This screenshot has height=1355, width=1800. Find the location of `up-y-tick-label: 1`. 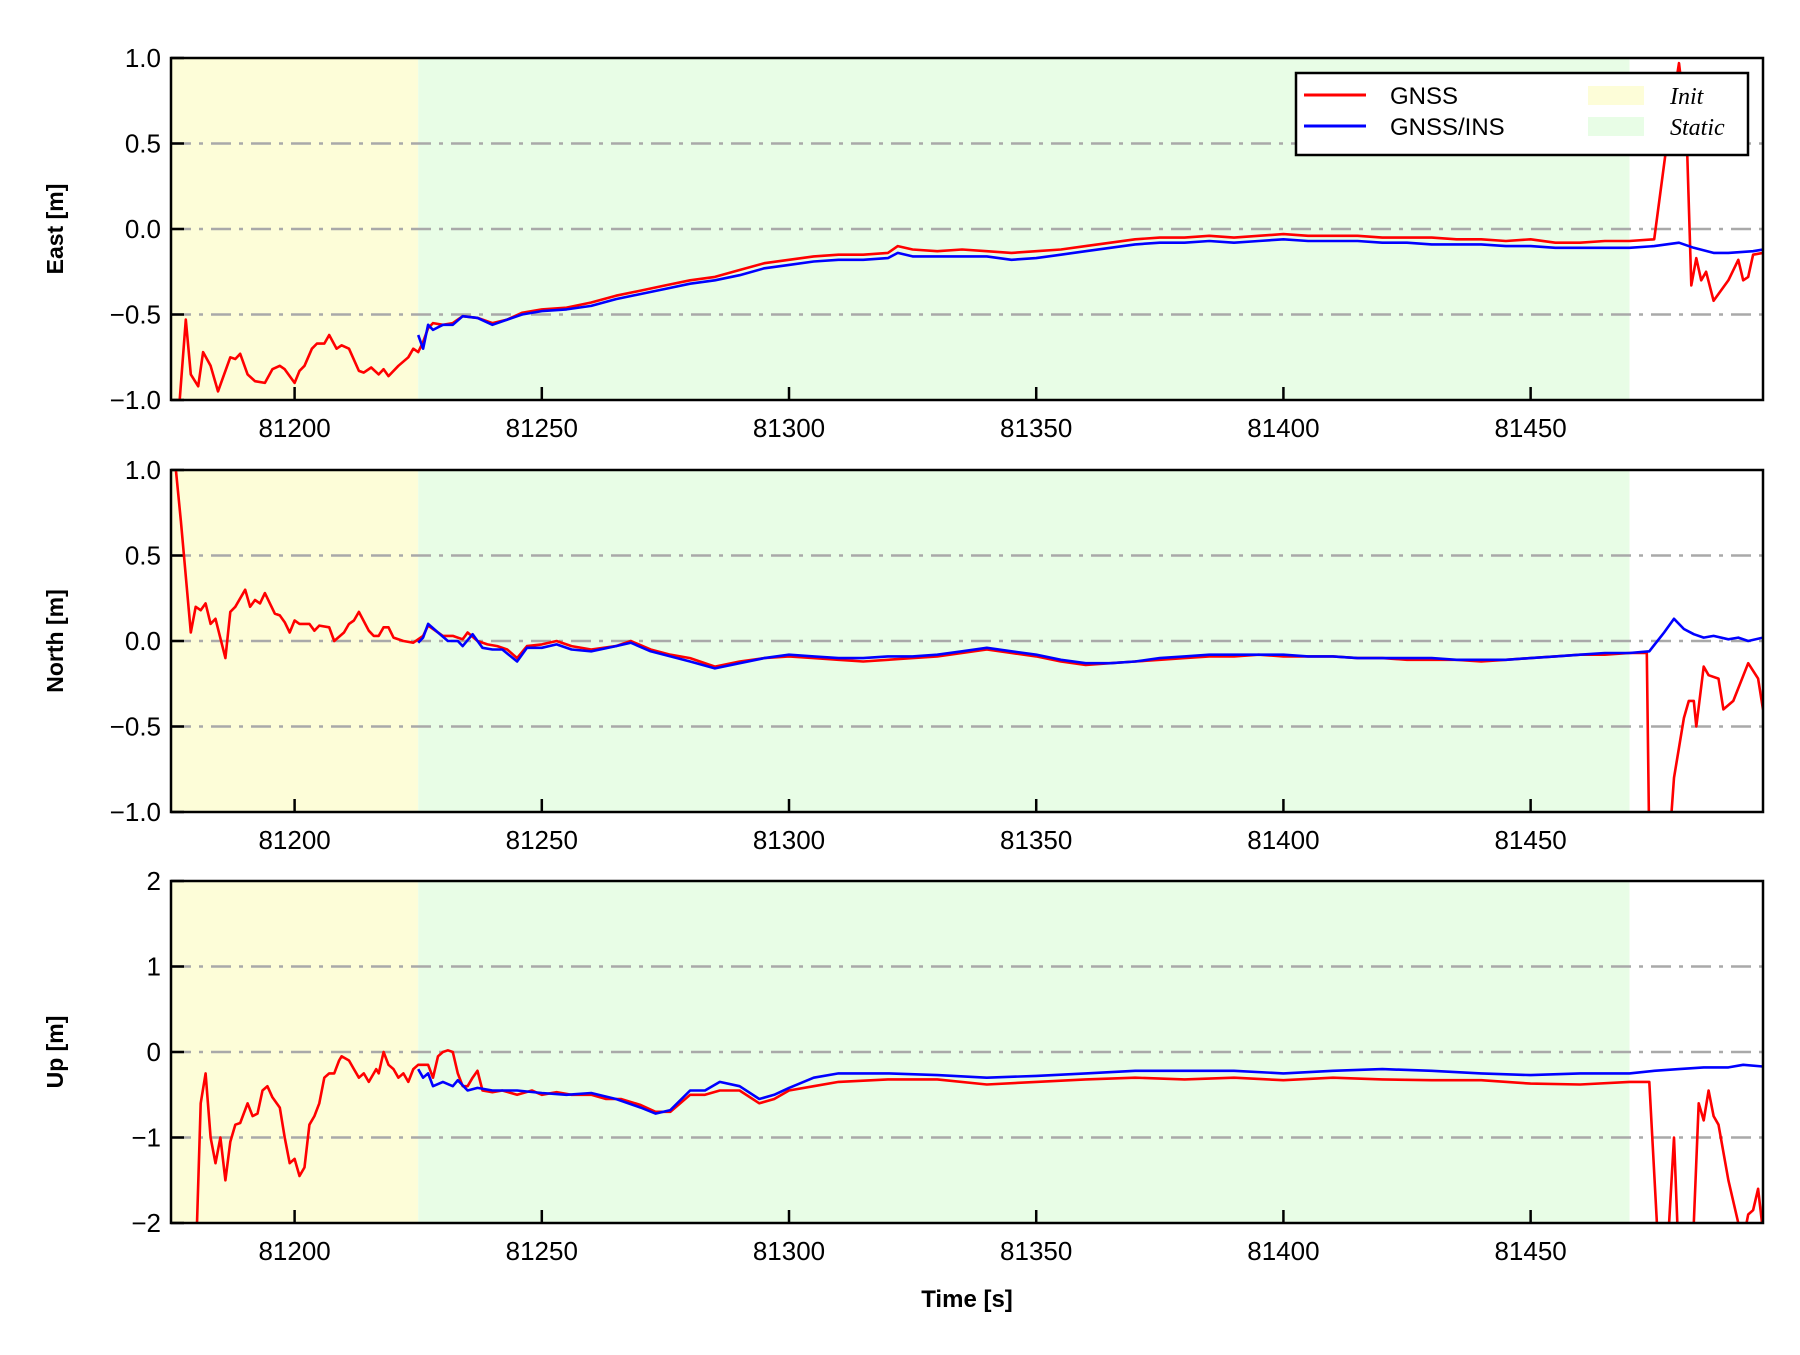

up-y-tick-label: 1 is located at coordinates (154, 967).